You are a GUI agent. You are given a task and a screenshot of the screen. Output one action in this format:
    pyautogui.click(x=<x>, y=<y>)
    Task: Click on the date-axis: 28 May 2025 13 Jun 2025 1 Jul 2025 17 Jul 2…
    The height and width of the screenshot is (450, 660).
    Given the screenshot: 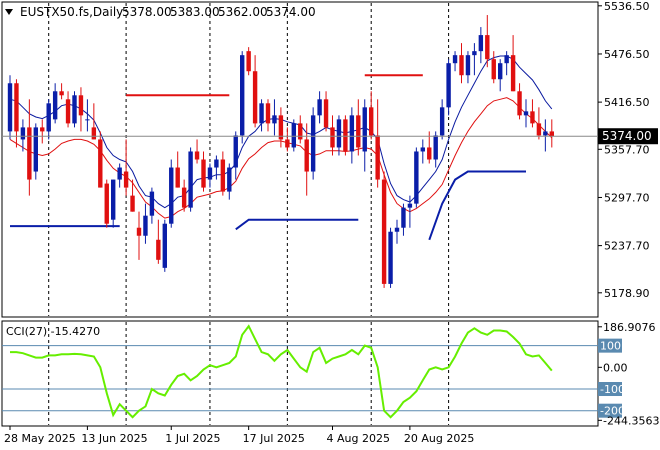 What is the action you would take?
    pyautogui.click(x=239, y=435)
    